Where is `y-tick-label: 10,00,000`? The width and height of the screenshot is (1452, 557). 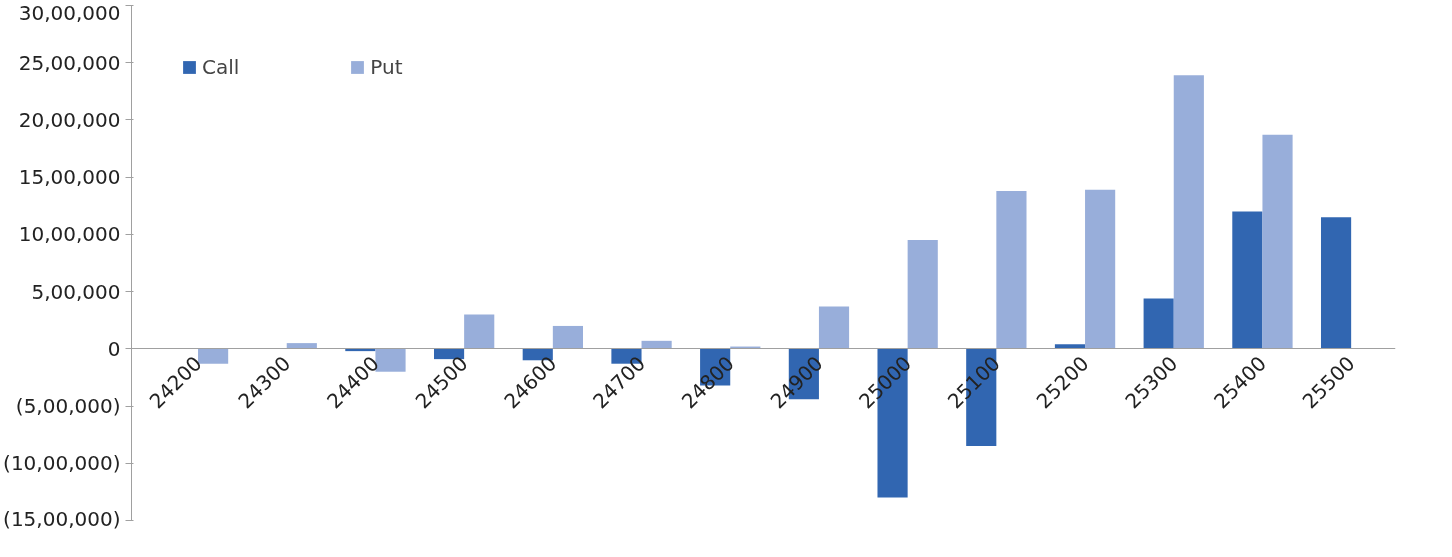
y-tick-label: 10,00,000 is located at coordinates (69, 234).